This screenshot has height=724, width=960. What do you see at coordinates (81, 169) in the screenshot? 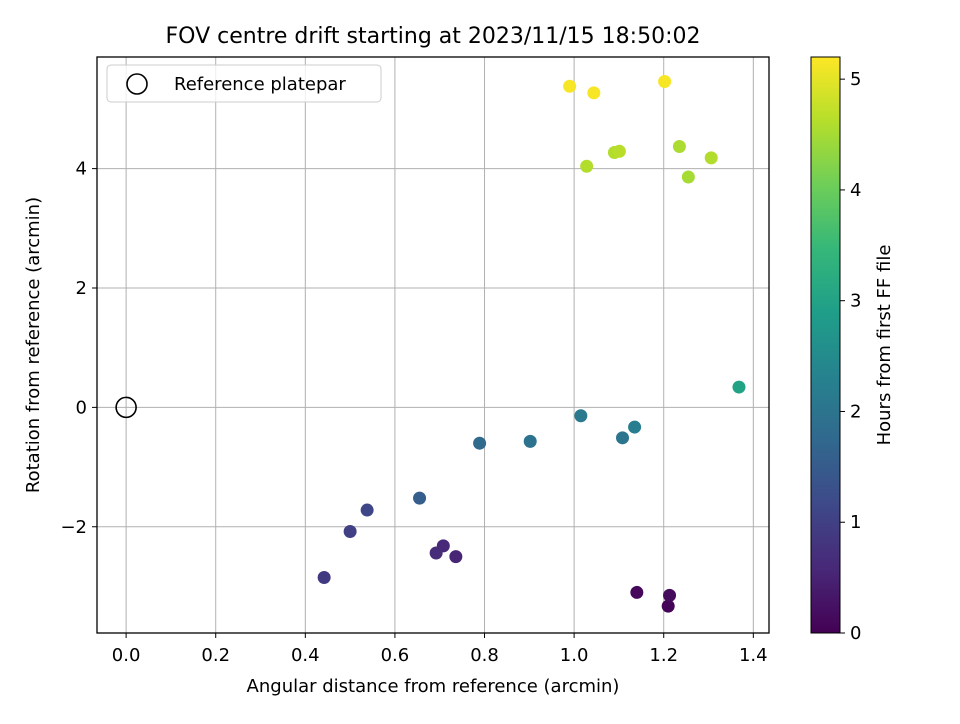
I see `y-tick-label: 4` at bounding box center [81, 169].